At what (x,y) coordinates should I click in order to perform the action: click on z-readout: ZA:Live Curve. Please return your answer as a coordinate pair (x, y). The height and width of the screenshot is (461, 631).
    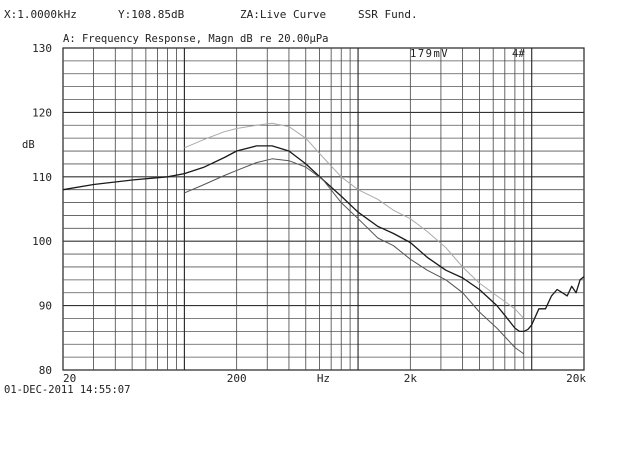
    Looking at the image, I should click on (283, 14).